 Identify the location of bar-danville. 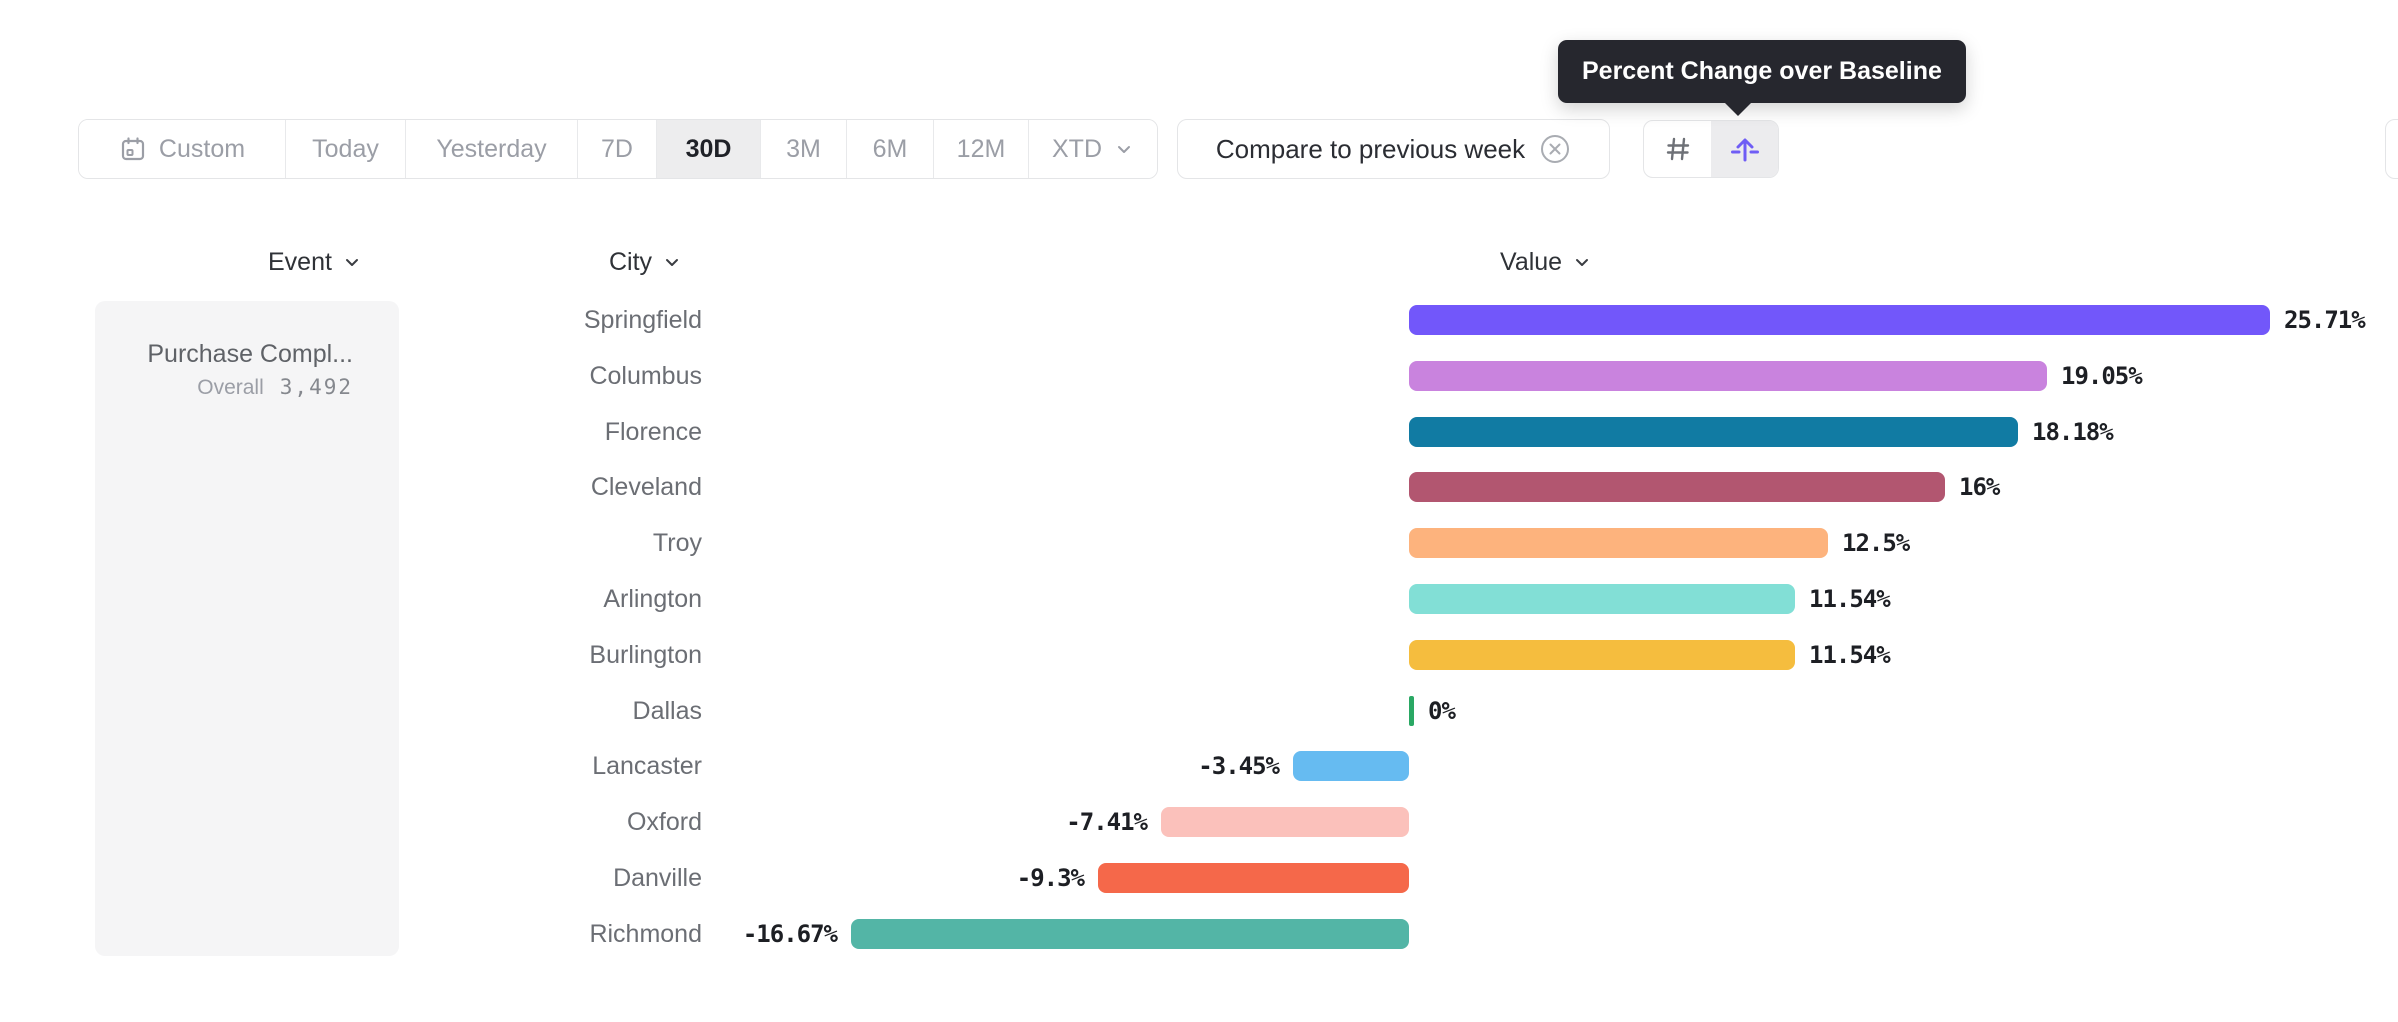
(1253, 878).